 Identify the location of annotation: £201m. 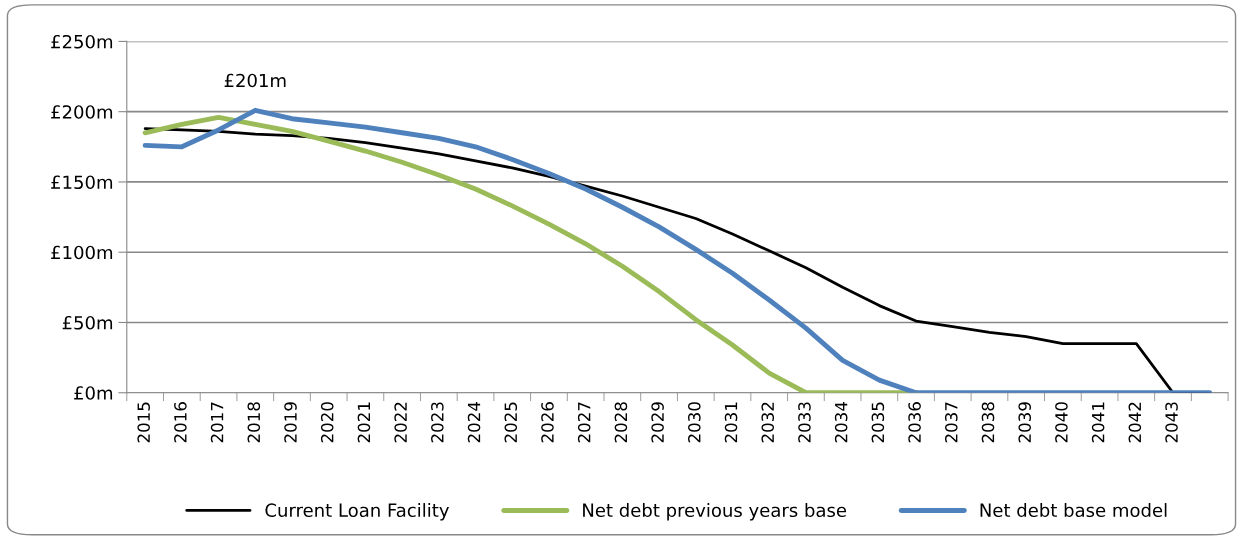
(255, 80).